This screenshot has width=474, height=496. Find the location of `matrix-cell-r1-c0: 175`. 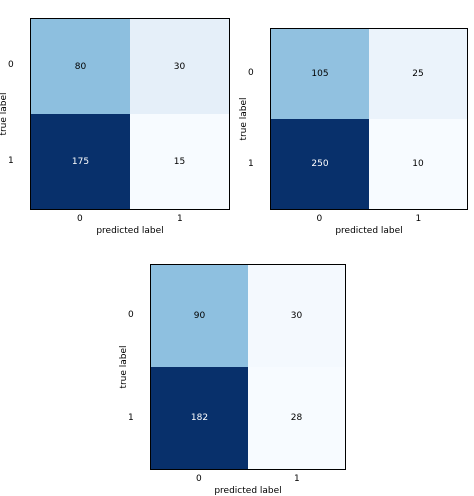

matrix-cell-r1-c0: 175 is located at coordinates (80, 161).